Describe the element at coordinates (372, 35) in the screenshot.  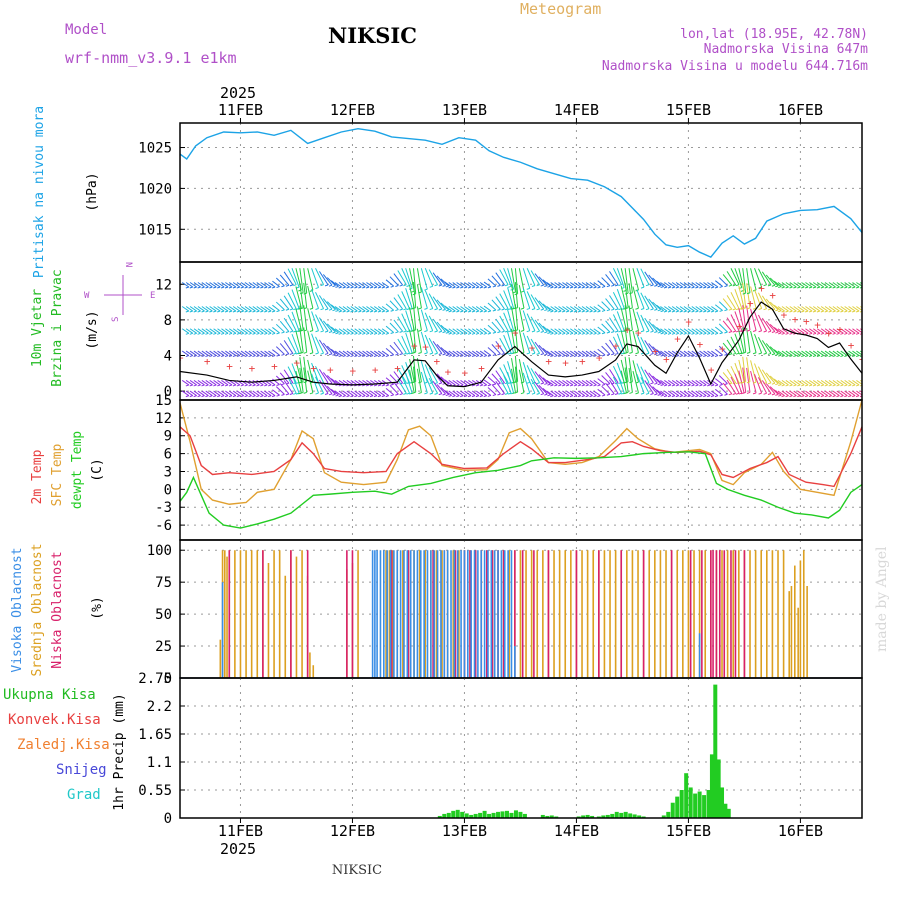
I see `station-title: NIKSIC` at that location.